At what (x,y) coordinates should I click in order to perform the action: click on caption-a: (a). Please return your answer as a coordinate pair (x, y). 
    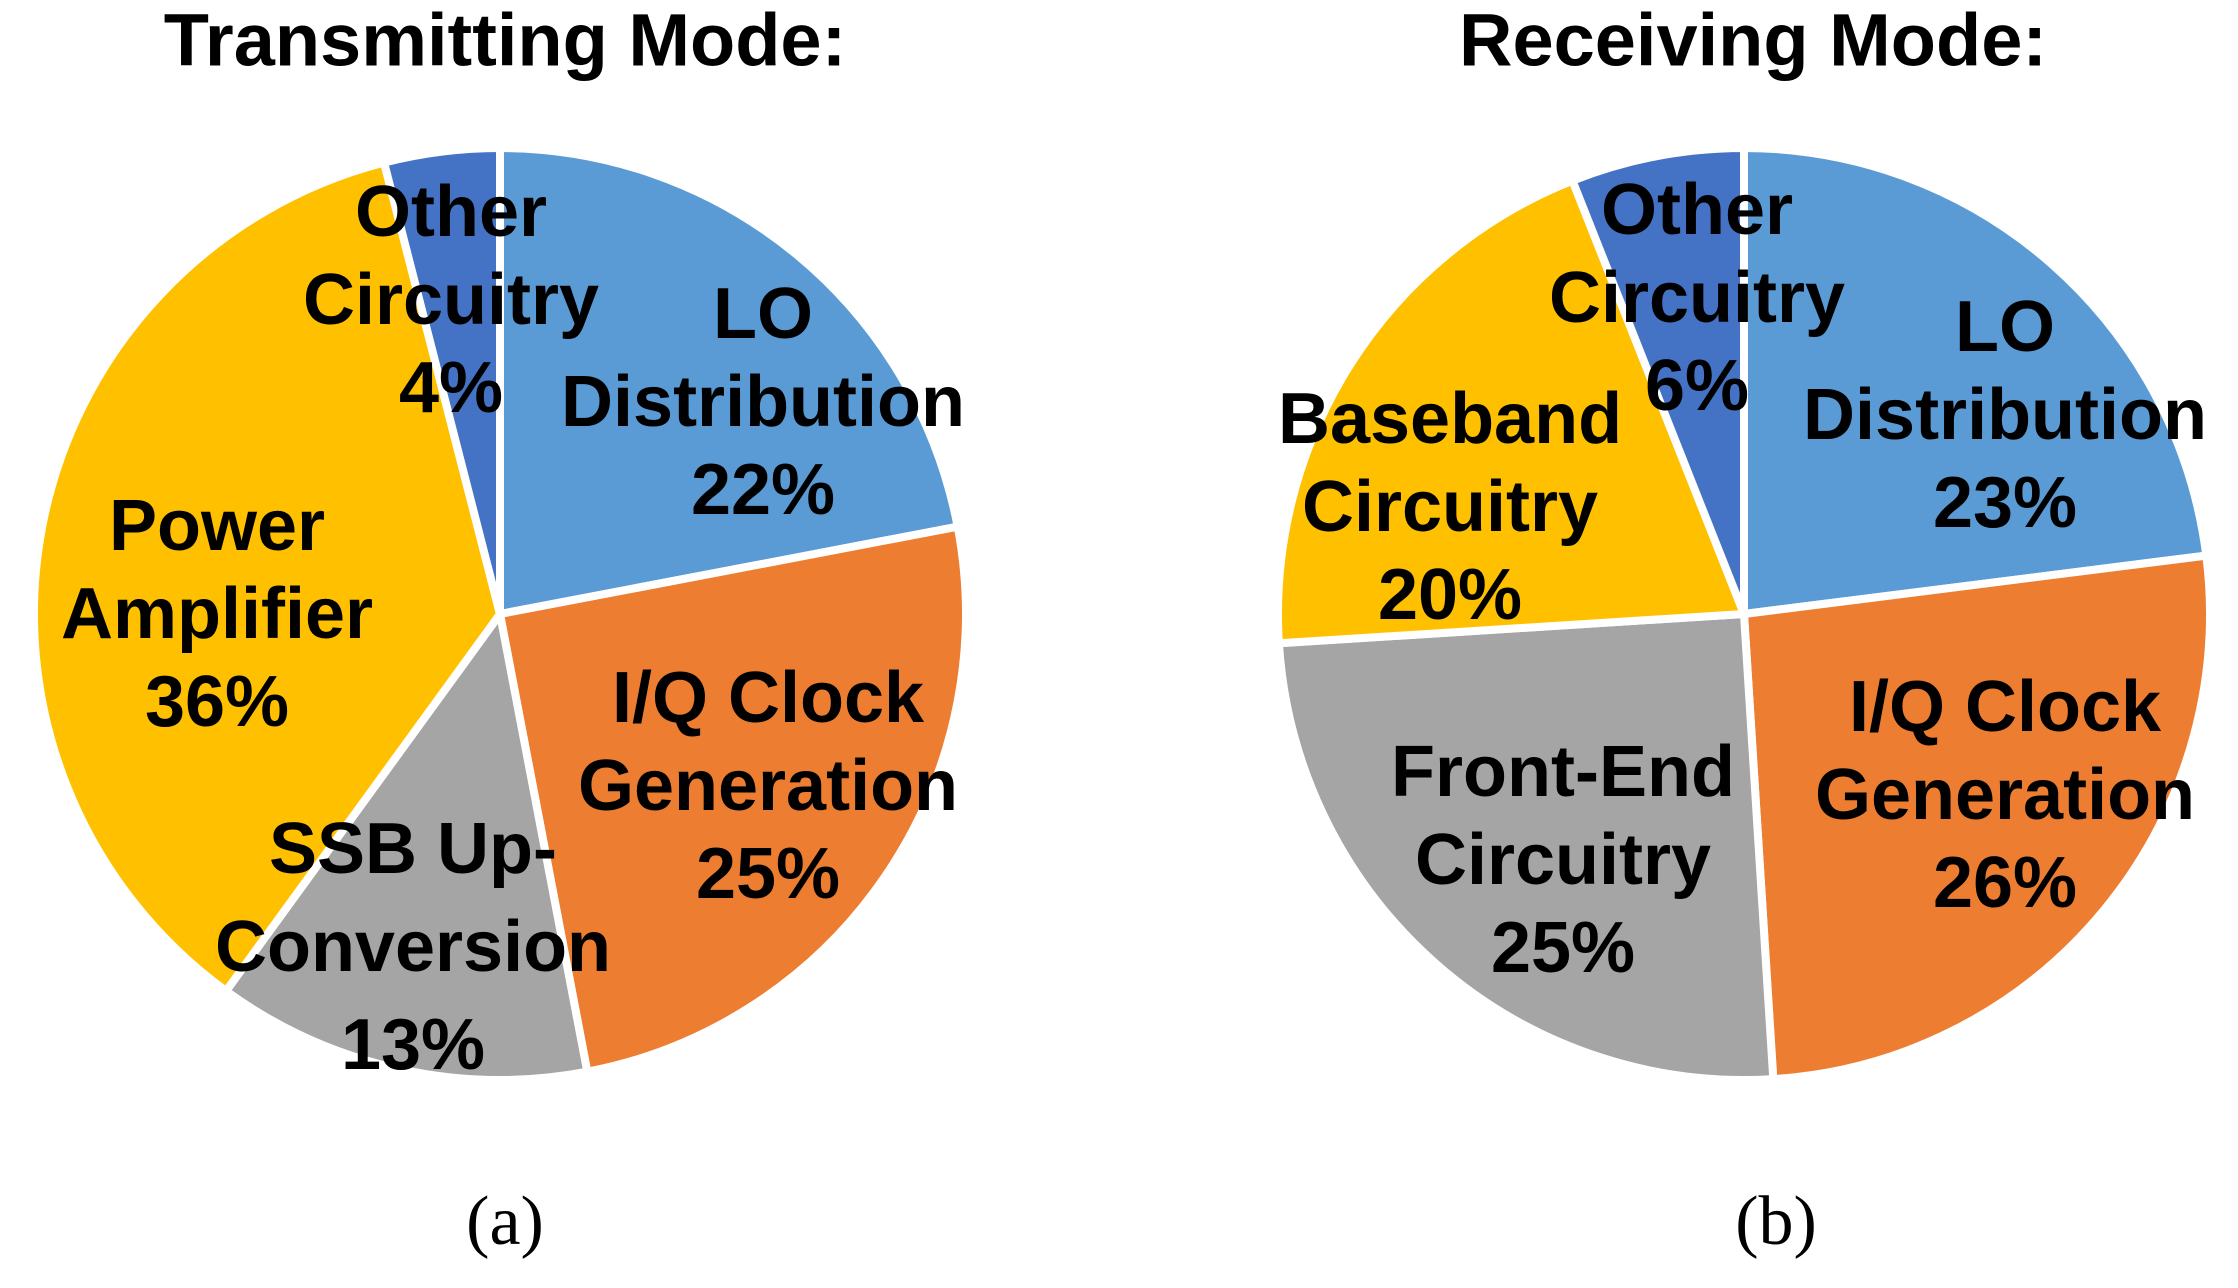
    Looking at the image, I should click on (505, 1221).